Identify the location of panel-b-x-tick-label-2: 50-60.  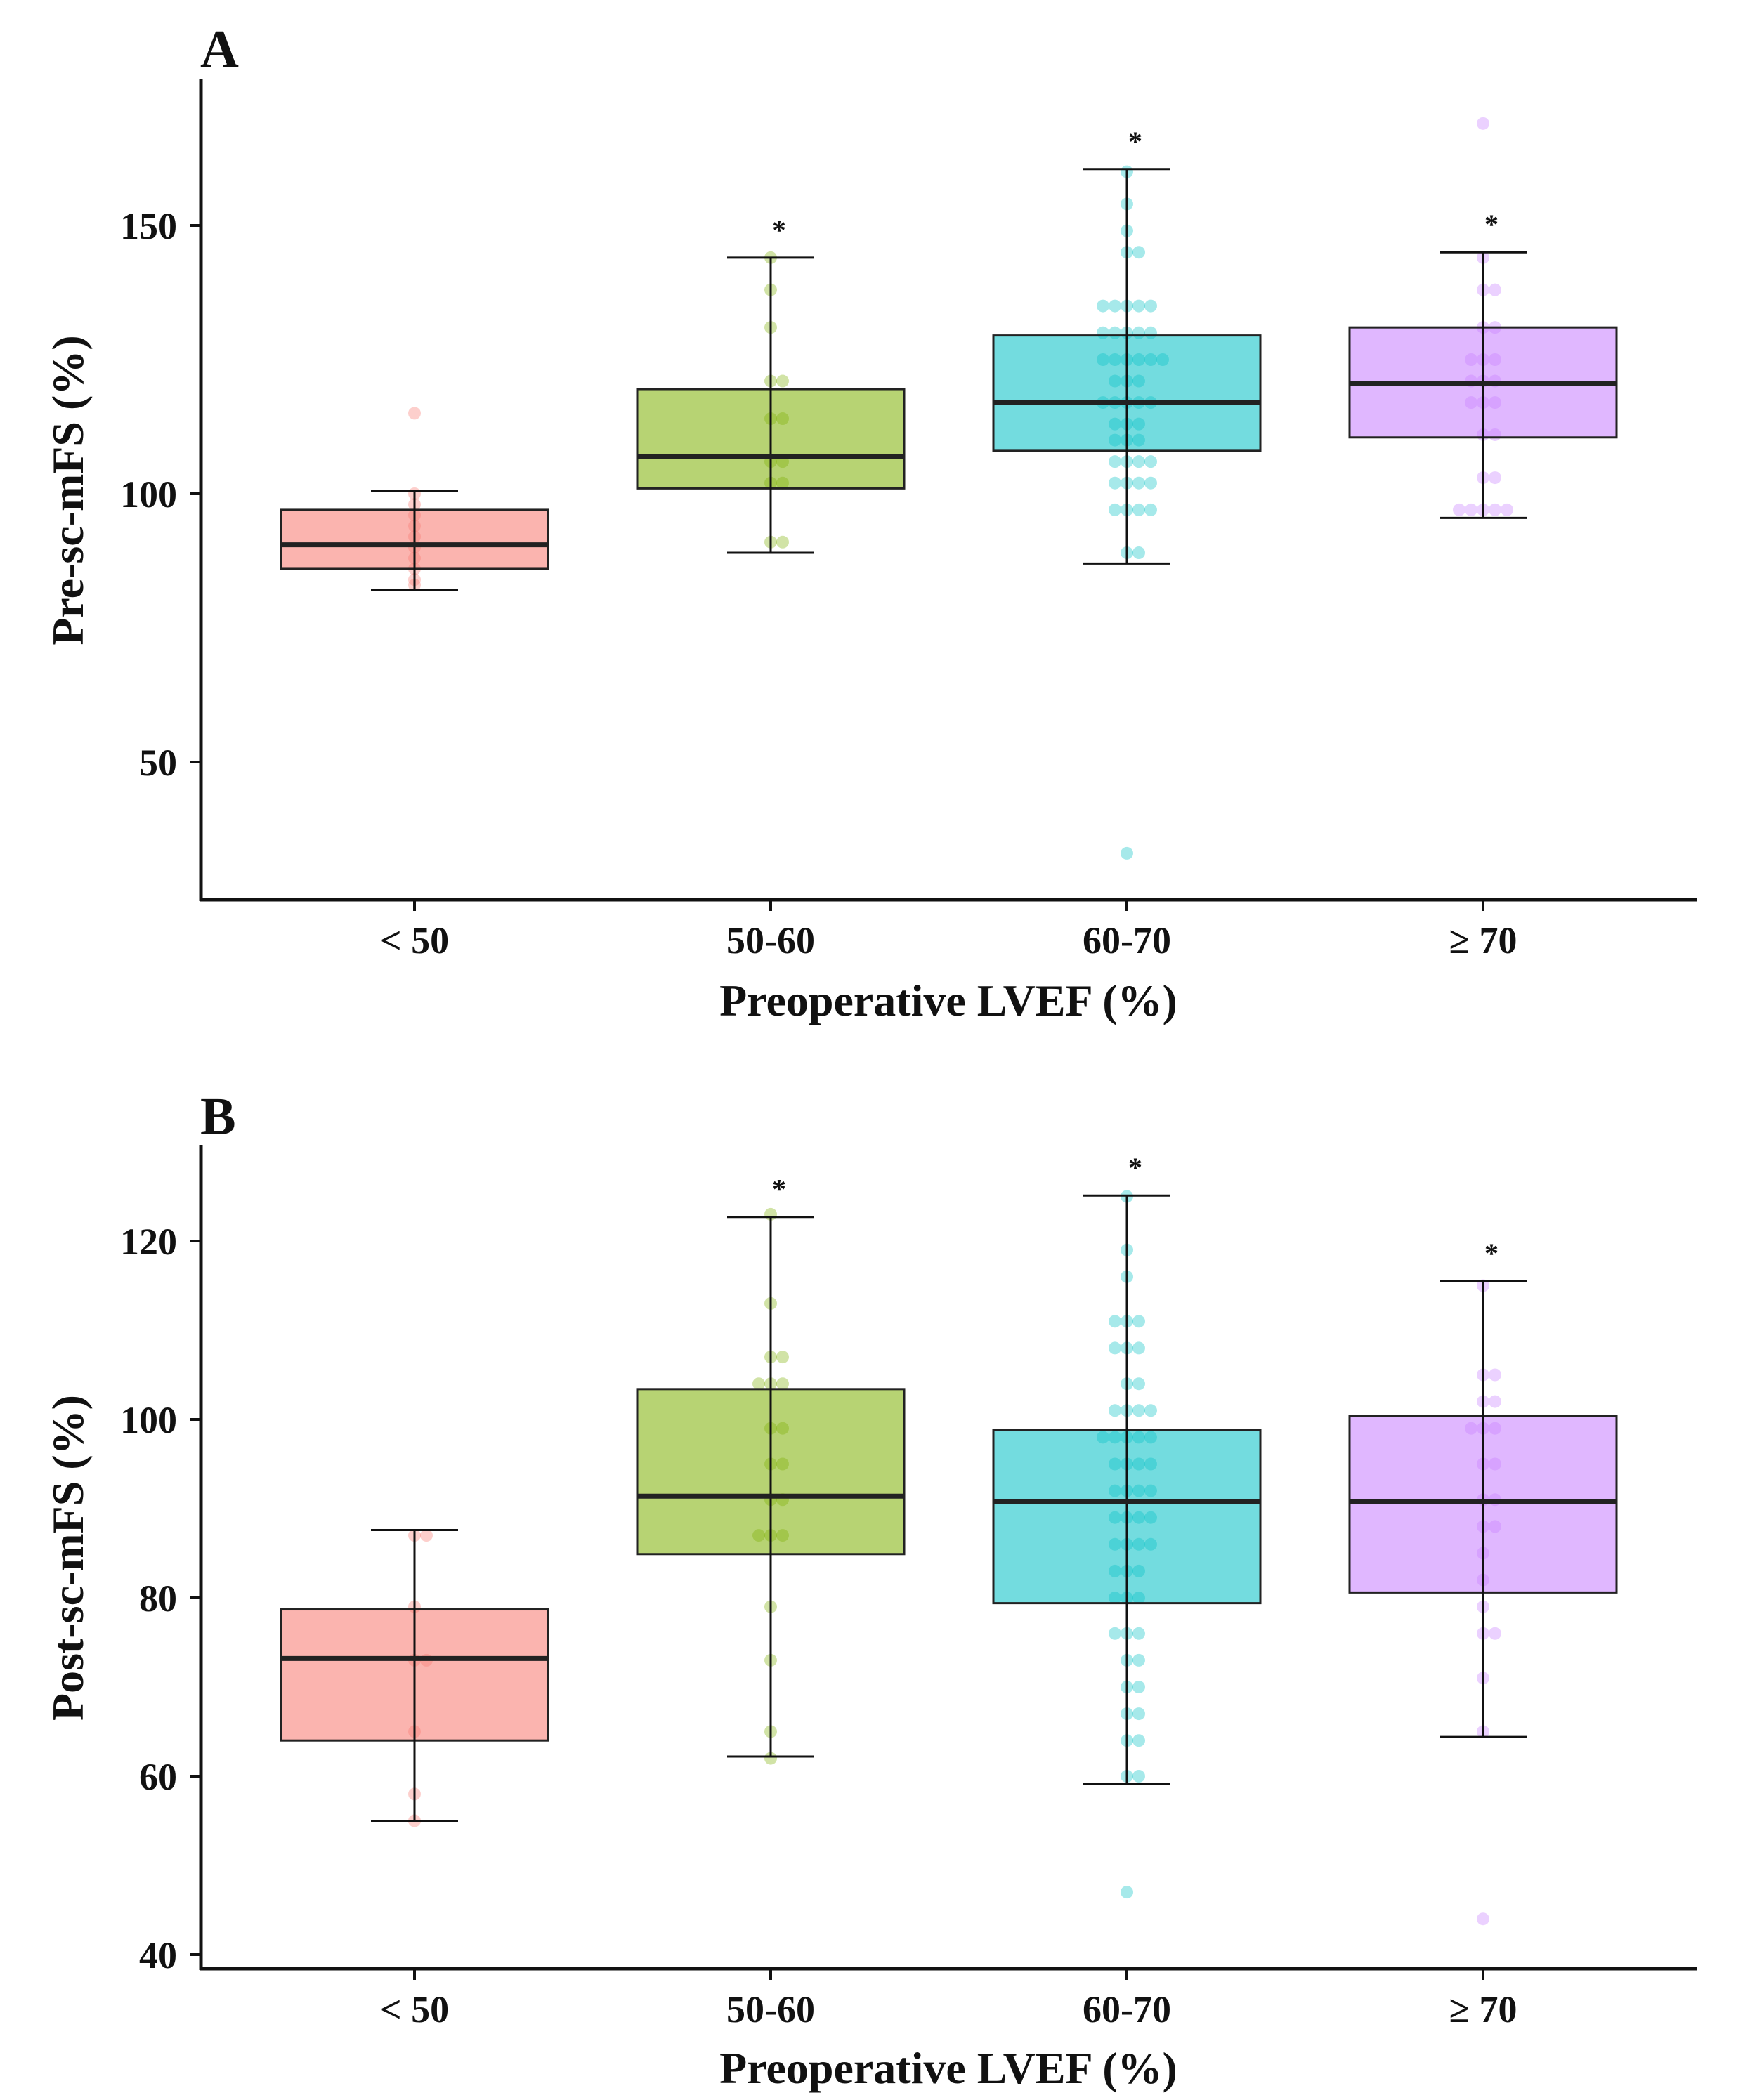
(770, 2009).